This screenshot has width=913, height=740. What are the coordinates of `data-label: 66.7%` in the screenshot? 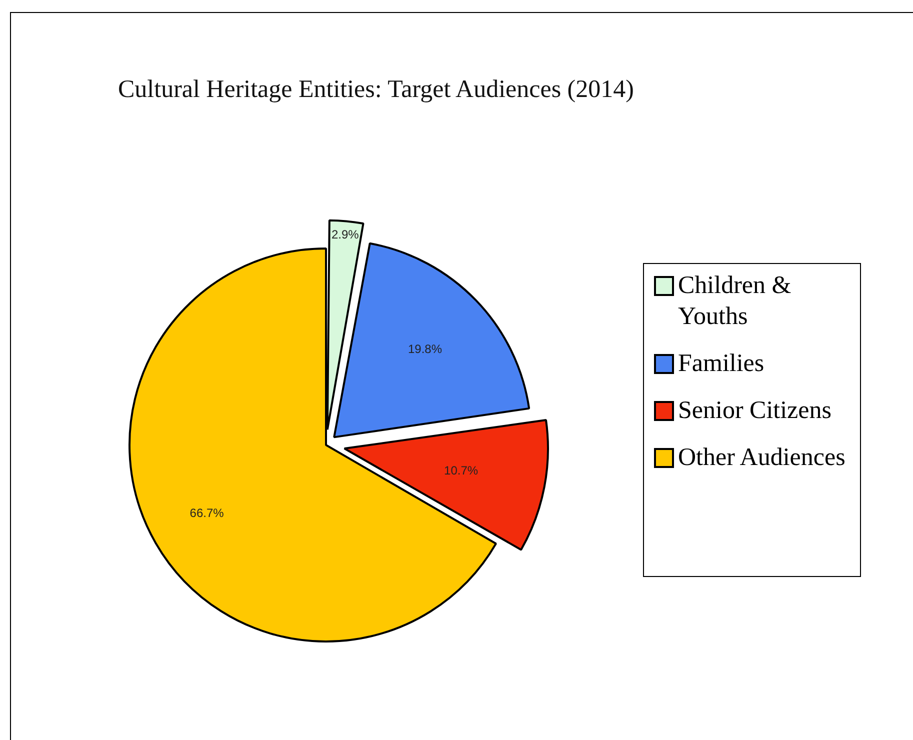 It's located at (207, 513).